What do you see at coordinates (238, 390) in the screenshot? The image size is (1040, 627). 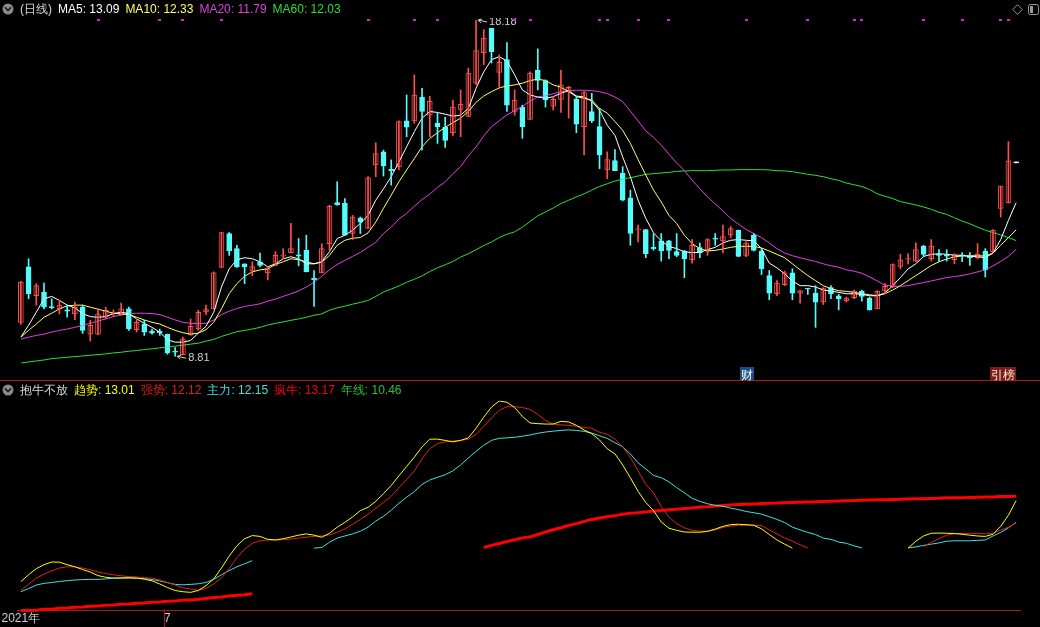 I see `text: 主力: 12.15` at bounding box center [238, 390].